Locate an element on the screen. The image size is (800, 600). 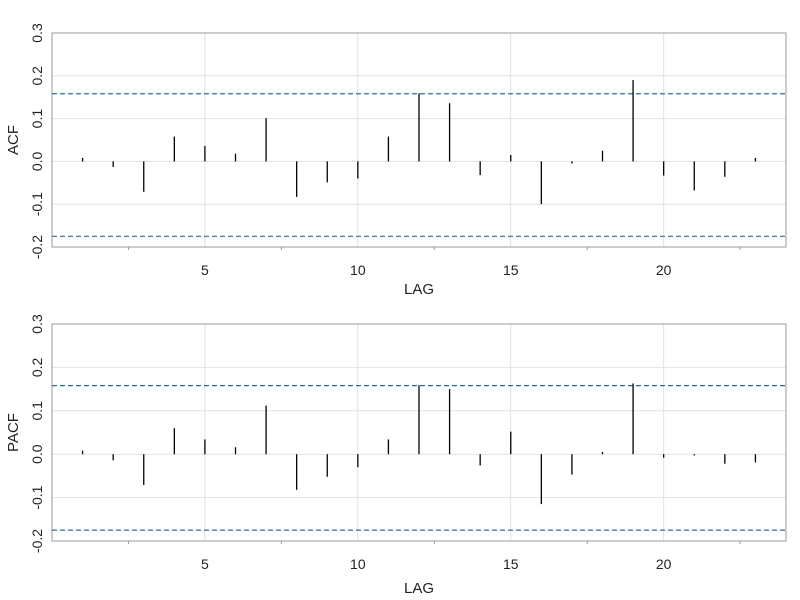
acf-y-axis-title: ACF is located at coordinates (13, 140).